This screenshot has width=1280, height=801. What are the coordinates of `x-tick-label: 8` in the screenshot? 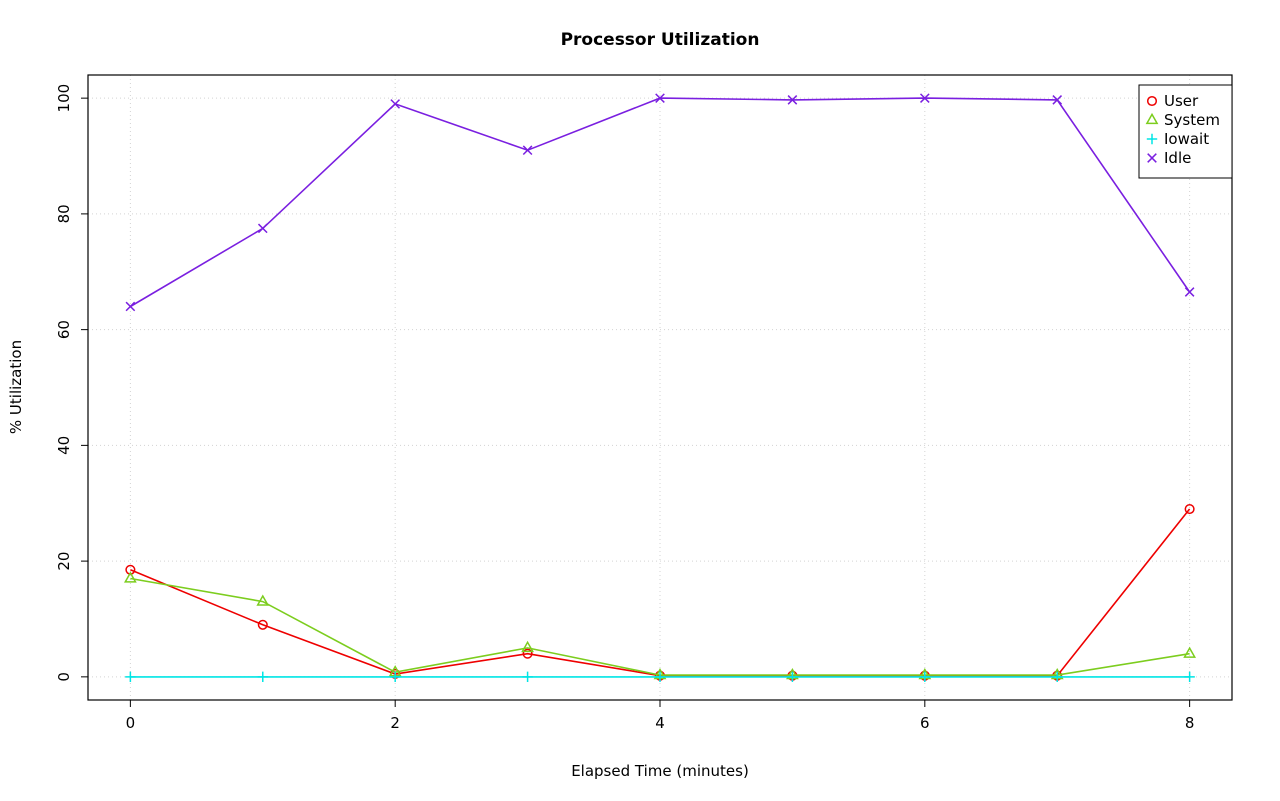 It's located at (1190, 723).